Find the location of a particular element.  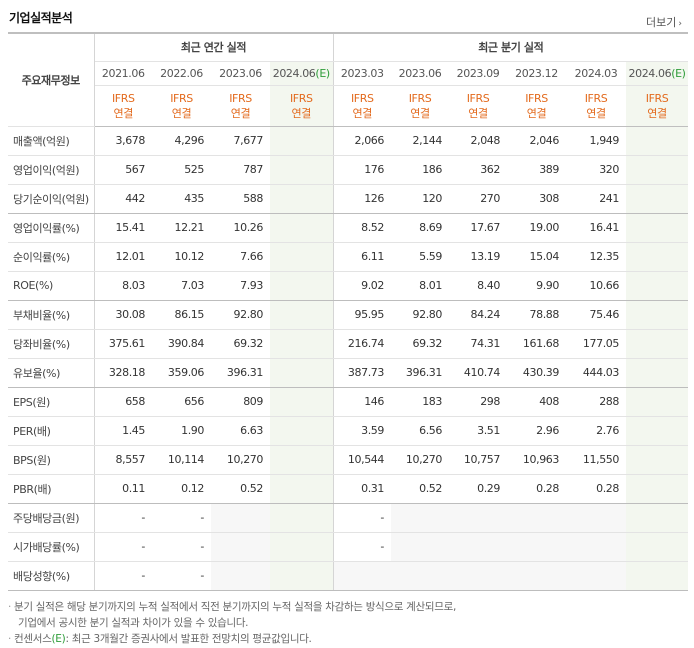

annual-group-header: 최근 연간 실적 is located at coordinates (213, 47).